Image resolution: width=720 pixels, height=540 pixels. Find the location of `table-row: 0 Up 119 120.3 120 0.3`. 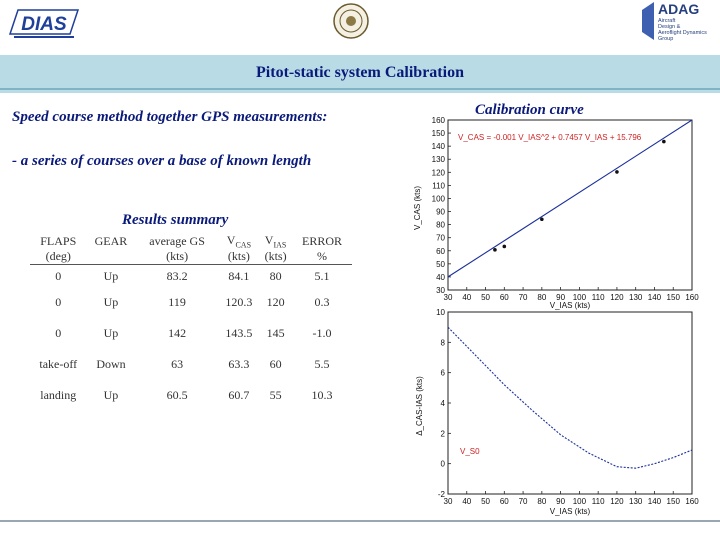

table-row: 0 Up 119 120.3 120 0.3 is located at coordinates (191, 302).